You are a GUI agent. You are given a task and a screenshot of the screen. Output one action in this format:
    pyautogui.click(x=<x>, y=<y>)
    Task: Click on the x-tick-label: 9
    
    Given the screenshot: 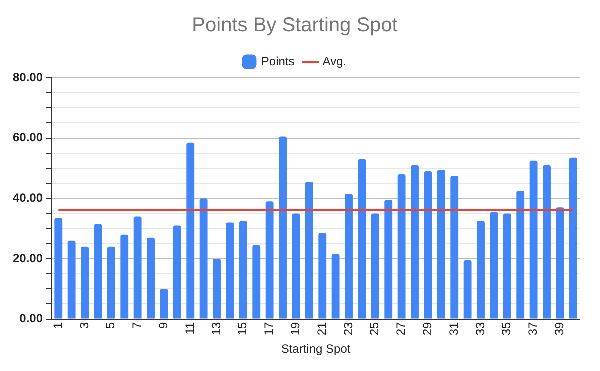 What is the action you would take?
    pyautogui.click(x=163, y=325)
    